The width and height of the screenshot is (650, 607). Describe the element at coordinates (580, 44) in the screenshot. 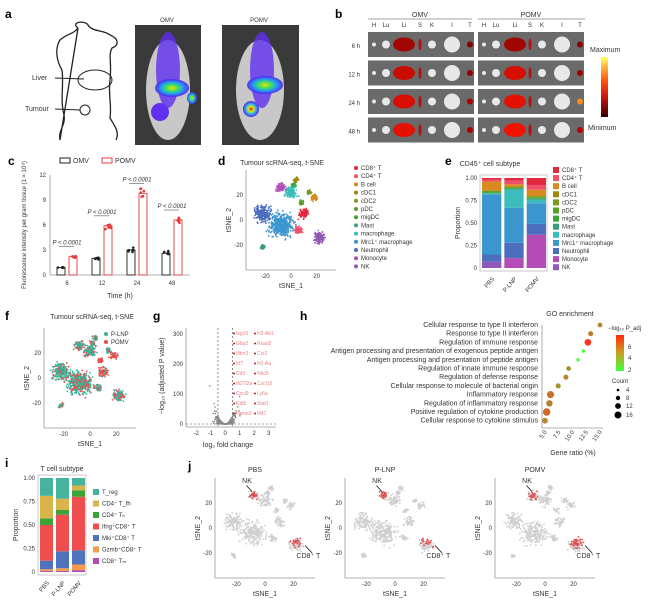

I see `organ-T` at that location.